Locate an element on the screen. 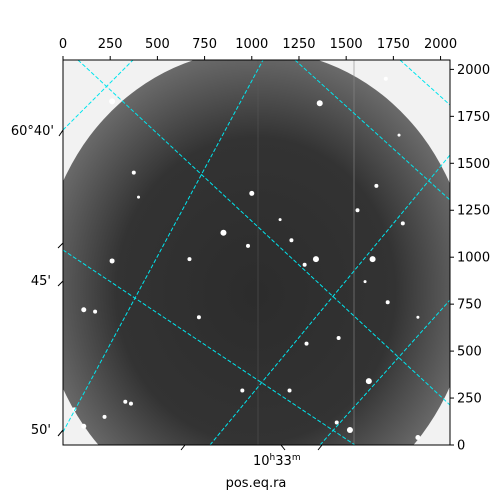 This screenshot has height=500, width=500. right-tick-label-2: 500 is located at coordinates (469, 352).